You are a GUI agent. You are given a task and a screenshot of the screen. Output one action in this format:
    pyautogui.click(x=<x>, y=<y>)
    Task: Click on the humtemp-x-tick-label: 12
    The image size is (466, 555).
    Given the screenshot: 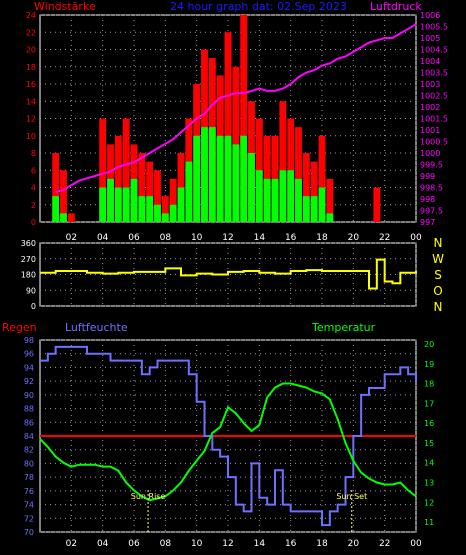 What is the action you would take?
    pyautogui.click(x=227, y=544)
    